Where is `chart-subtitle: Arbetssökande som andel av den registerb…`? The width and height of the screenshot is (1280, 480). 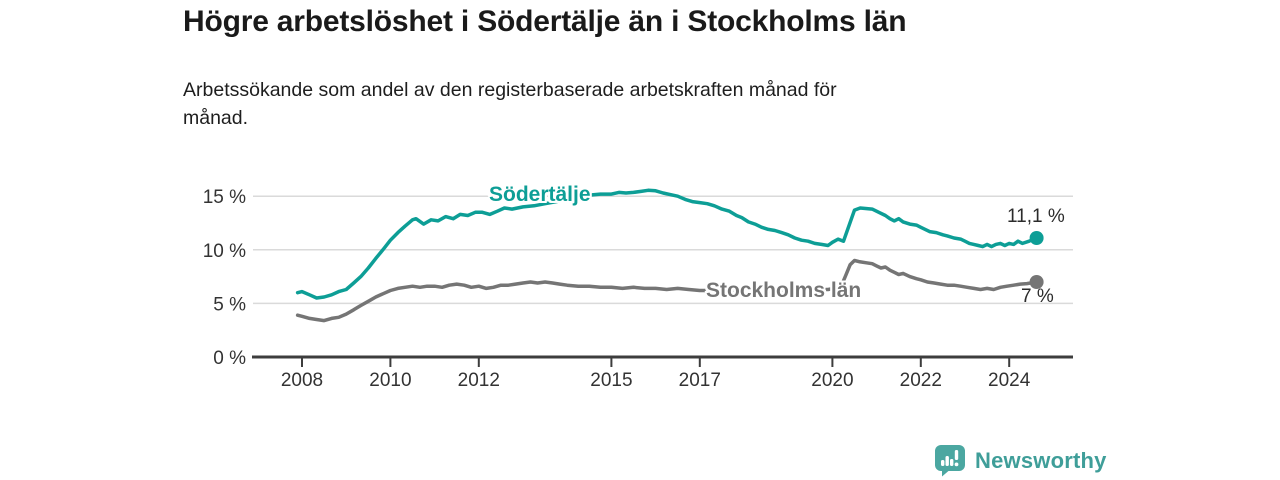 chart-subtitle: Arbetssökande som andel av den registerb… is located at coordinates (510, 104).